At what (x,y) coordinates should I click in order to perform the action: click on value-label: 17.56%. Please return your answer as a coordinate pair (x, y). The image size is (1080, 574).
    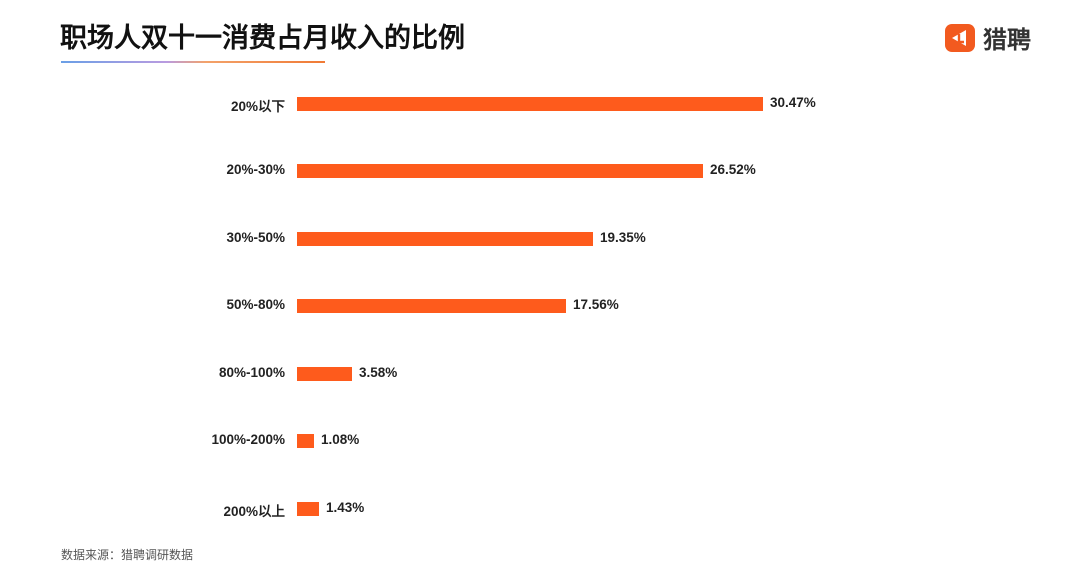
    Looking at the image, I should click on (596, 304).